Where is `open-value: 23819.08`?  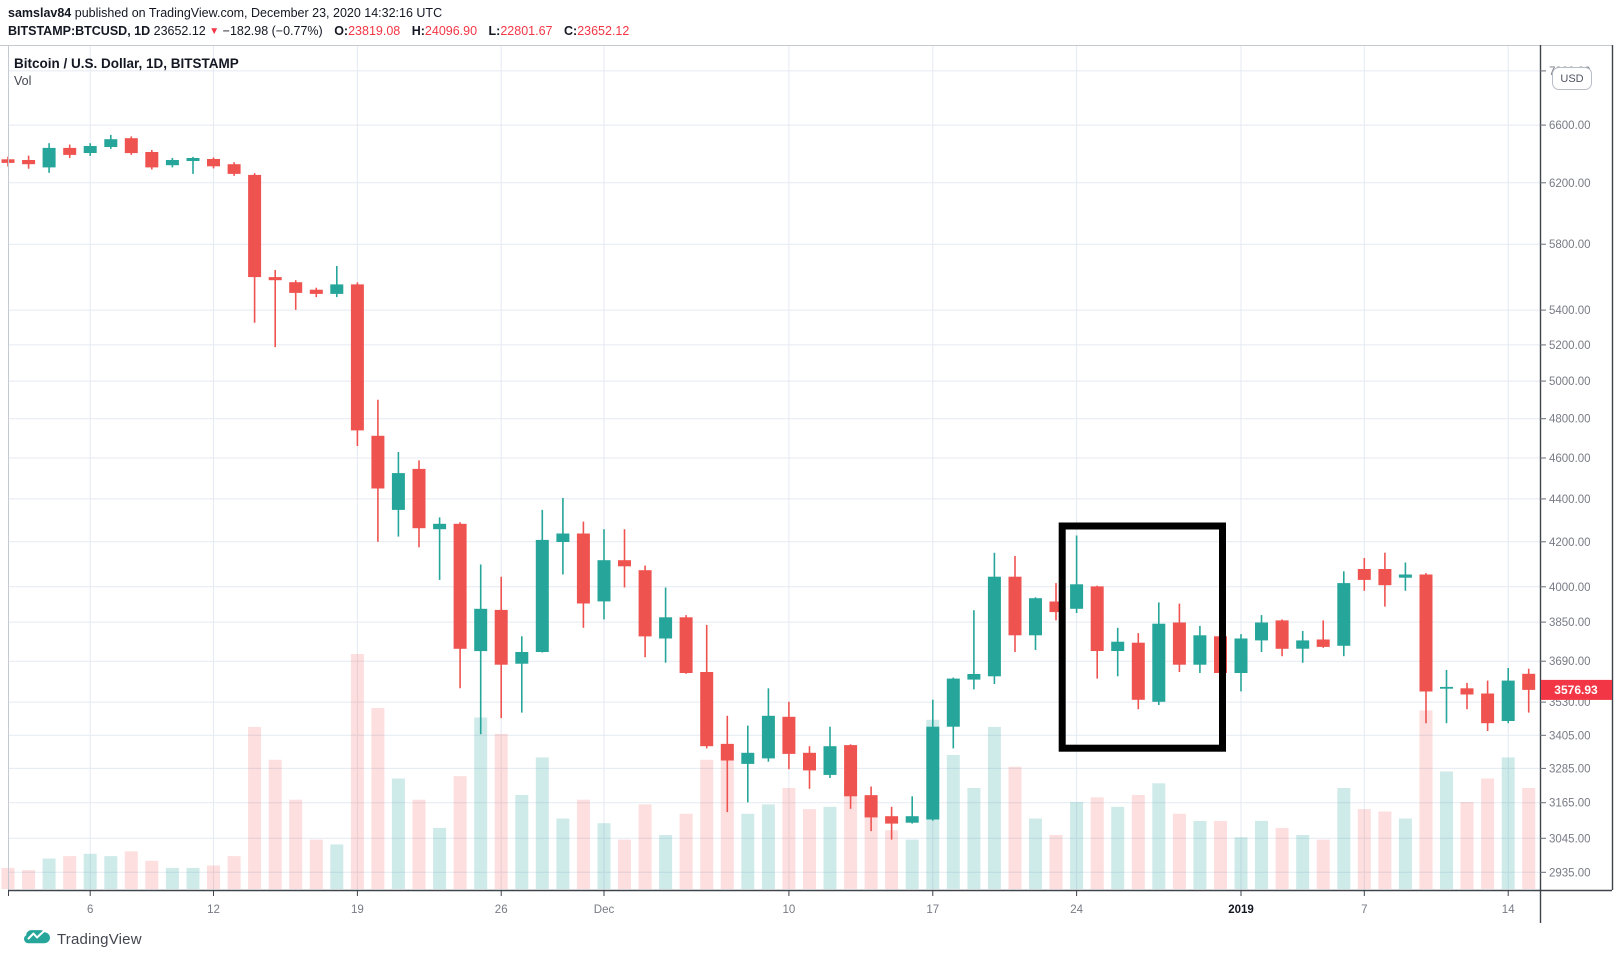 open-value: 23819.08 is located at coordinates (374, 31).